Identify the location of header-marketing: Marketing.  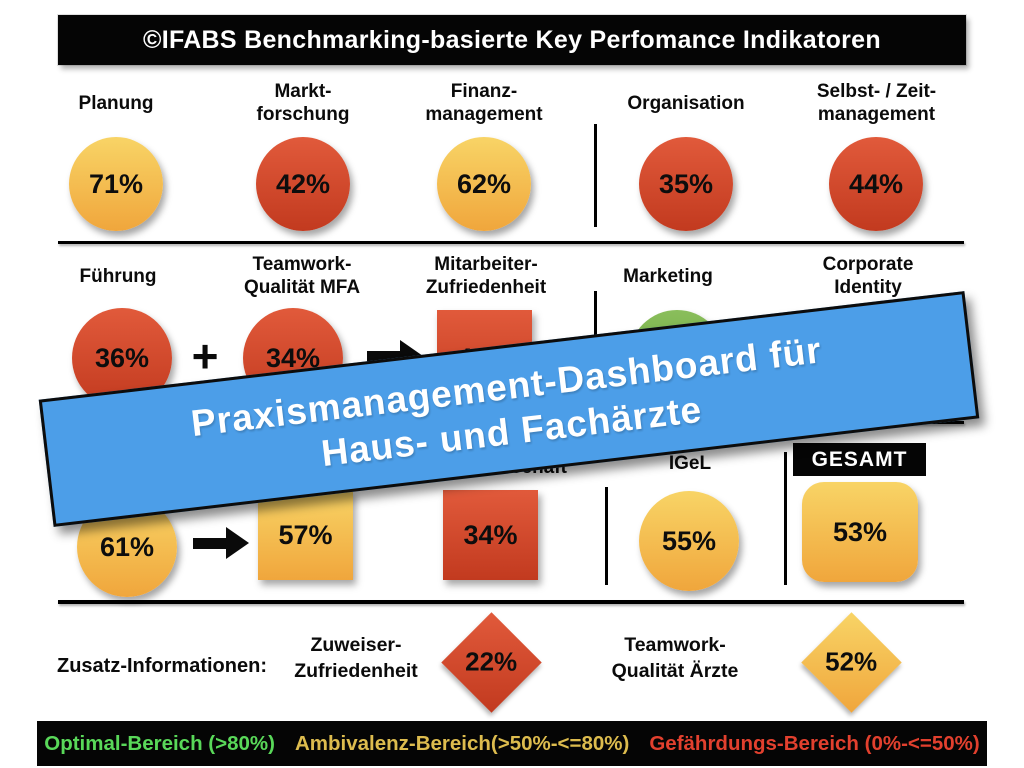
(668, 276).